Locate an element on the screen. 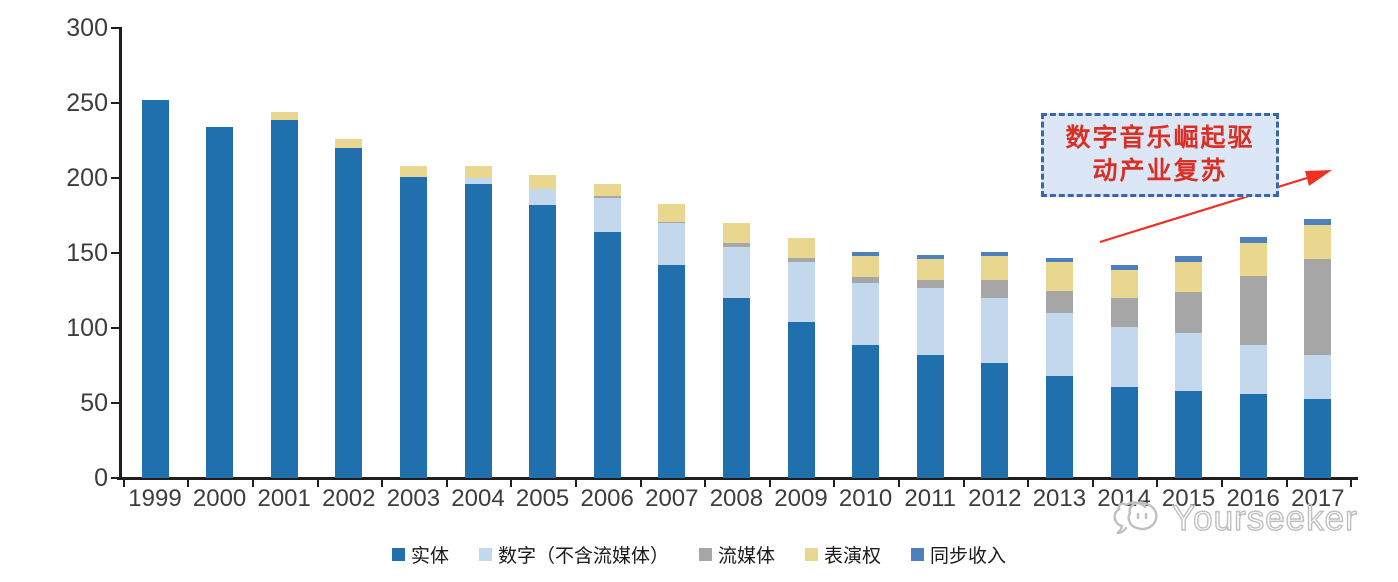 This screenshot has height=582, width=1398. y-axis-line is located at coordinates (120, 253).